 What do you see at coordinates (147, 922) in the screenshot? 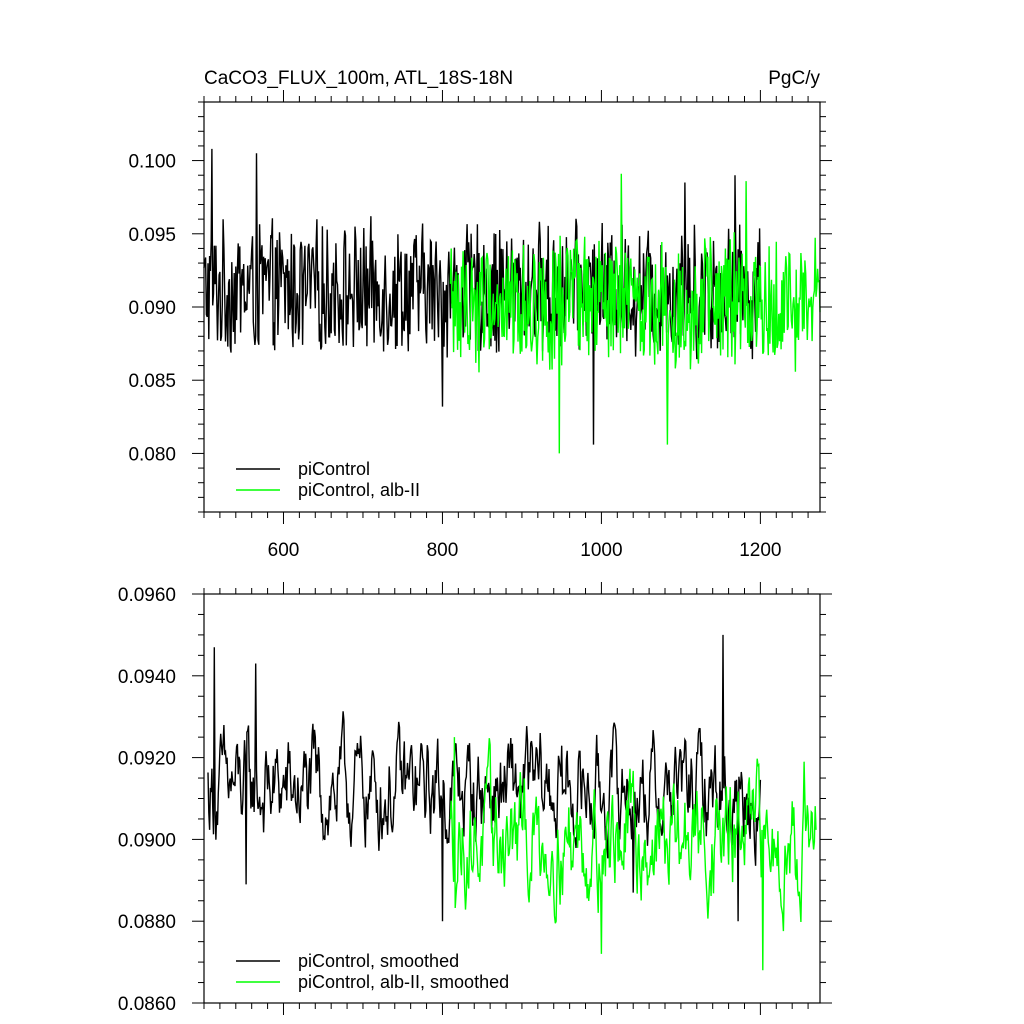
I see `y-tick-label: 0.0880` at bounding box center [147, 922].